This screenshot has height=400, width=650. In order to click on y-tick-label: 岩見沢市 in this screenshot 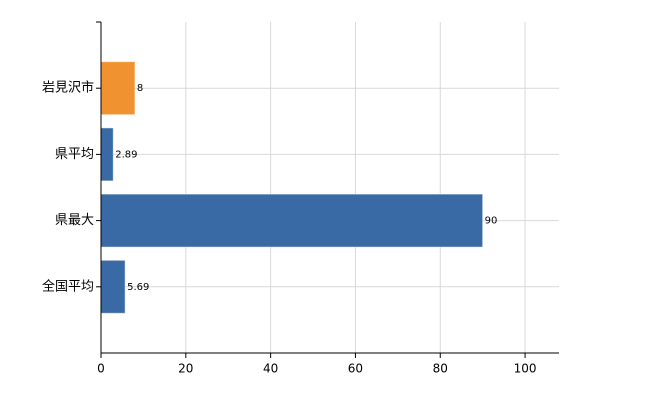, I will do `click(68, 88)`.